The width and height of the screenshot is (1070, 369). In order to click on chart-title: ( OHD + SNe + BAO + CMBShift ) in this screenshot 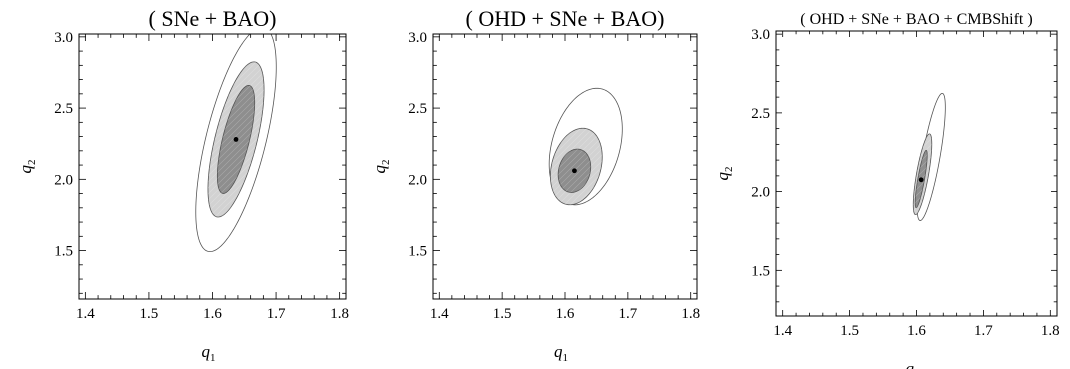, I will do `click(916, 19)`.